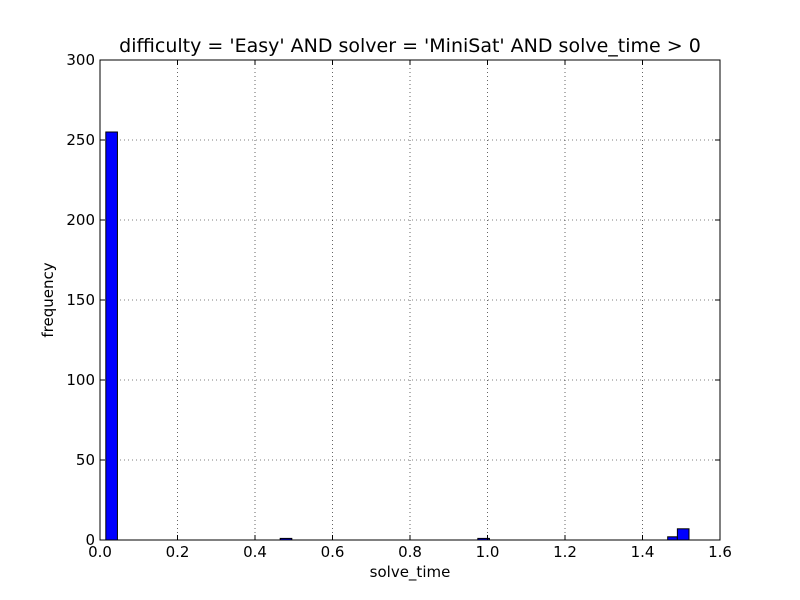  I want to click on x-tick-label: 1.2, so click(565, 552).